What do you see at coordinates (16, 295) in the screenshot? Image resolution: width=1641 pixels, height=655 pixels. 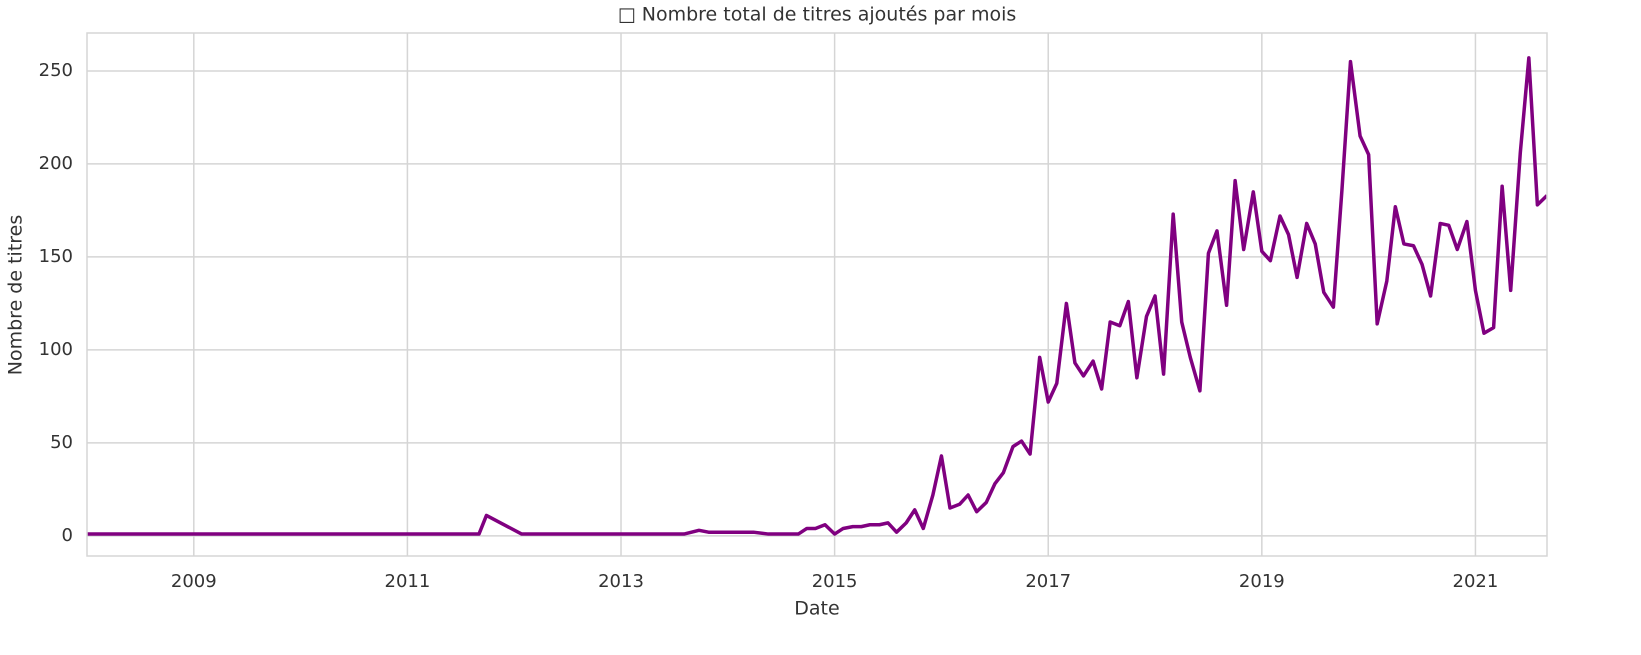 I see `y-axis-label: Nombre de titres` at bounding box center [16, 295].